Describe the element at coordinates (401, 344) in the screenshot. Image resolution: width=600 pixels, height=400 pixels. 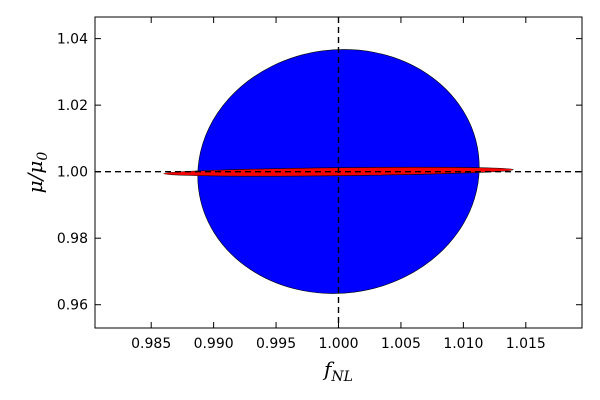
I see `x-tick-label: 1.005` at that location.